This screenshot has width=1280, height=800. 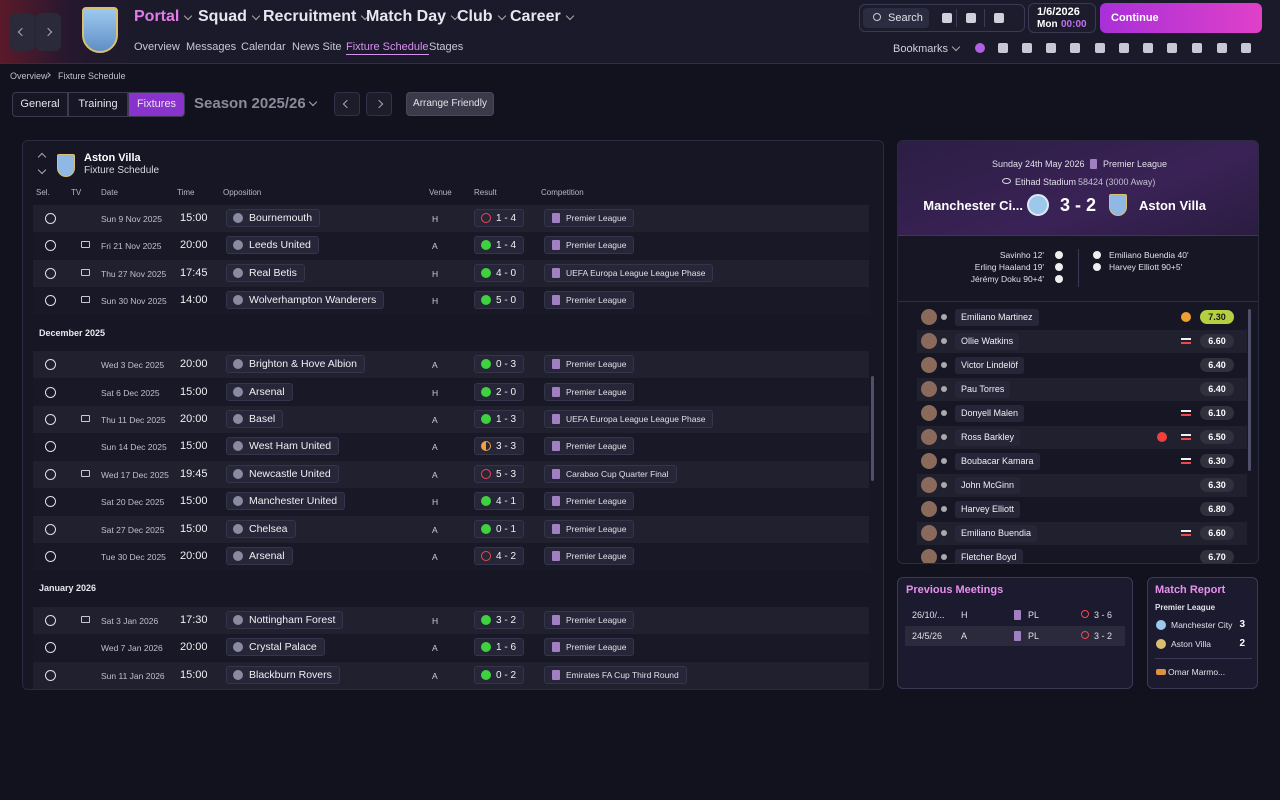 I want to click on submenu-item: Stages, so click(x=446, y=47).